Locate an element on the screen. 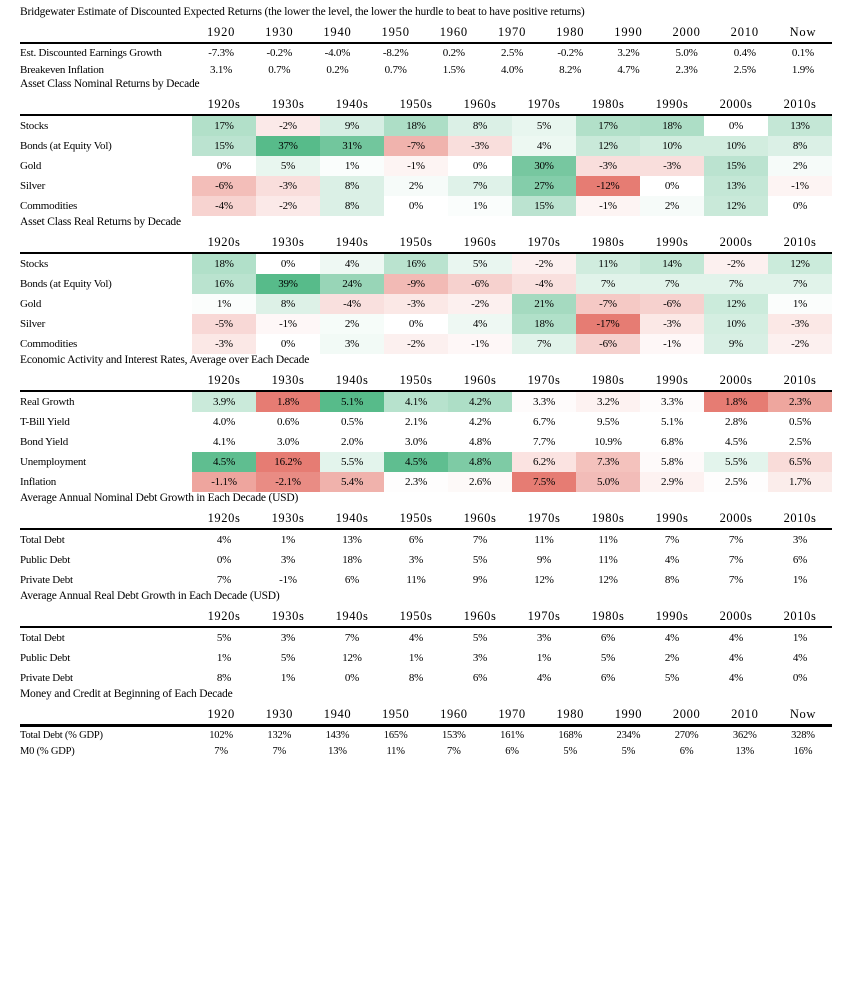 This screenshot has width=847, height=981. column-header: 1960s is located at coordinates (480, 242).